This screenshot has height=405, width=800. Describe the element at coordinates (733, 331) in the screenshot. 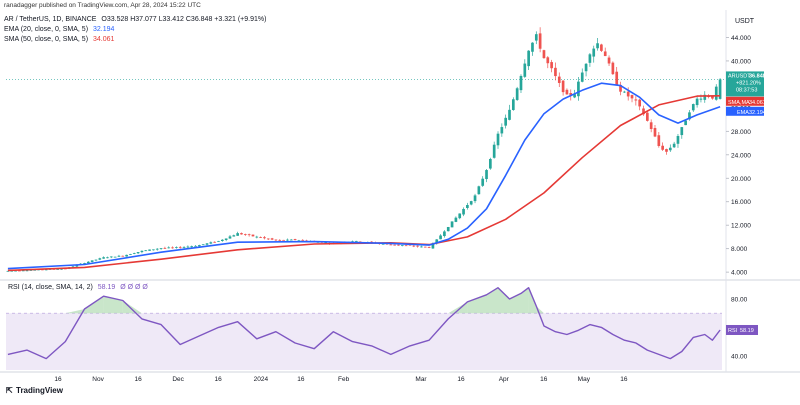

I see `rsi-tag-label: RSI` at that location.